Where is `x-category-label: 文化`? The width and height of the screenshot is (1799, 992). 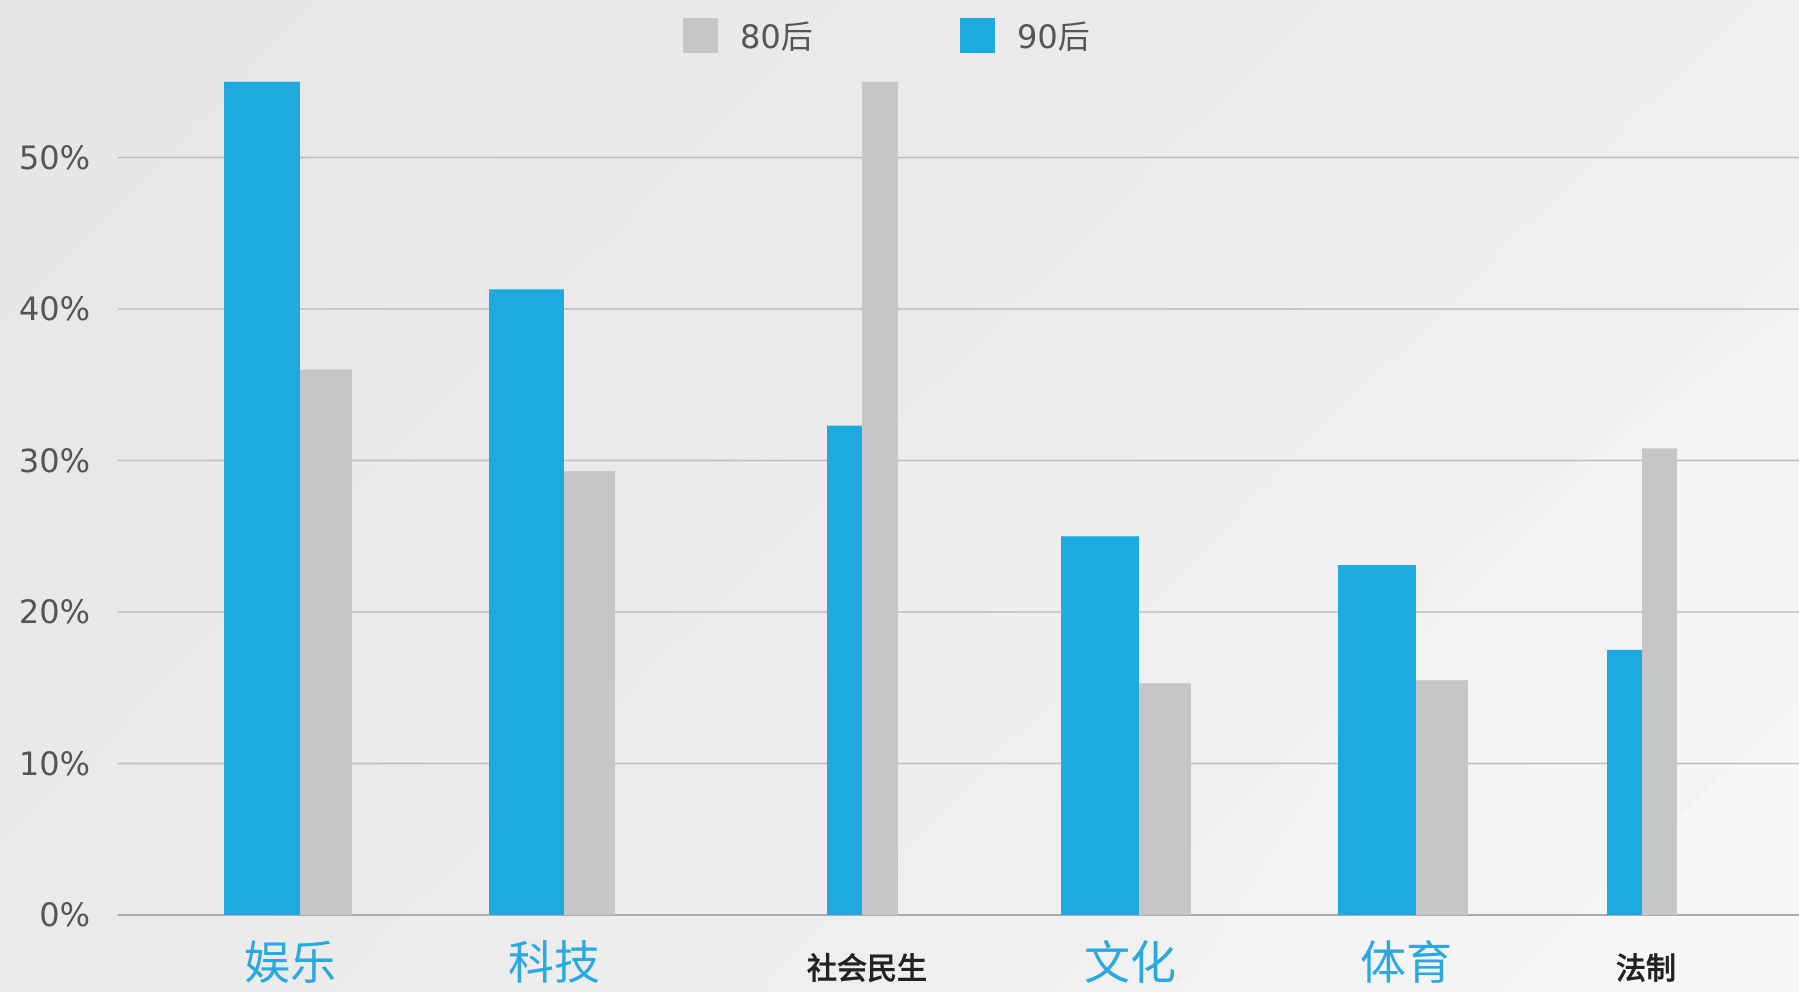
x-category-label: 文化 is located at coordinates (1130, 963).